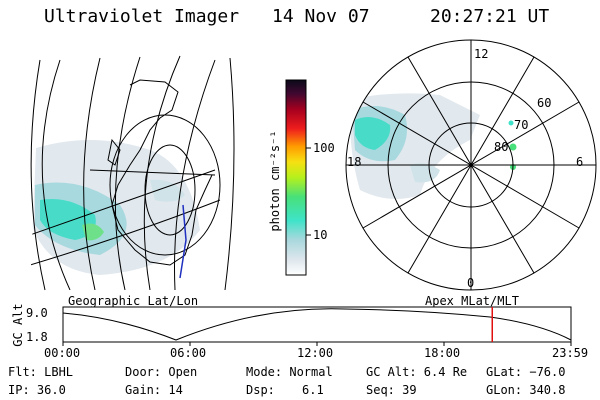  Describe the element at coordinates (142, 16) in the screenshot. I see `instrument-title: Ultraviolet Imager` at that location.